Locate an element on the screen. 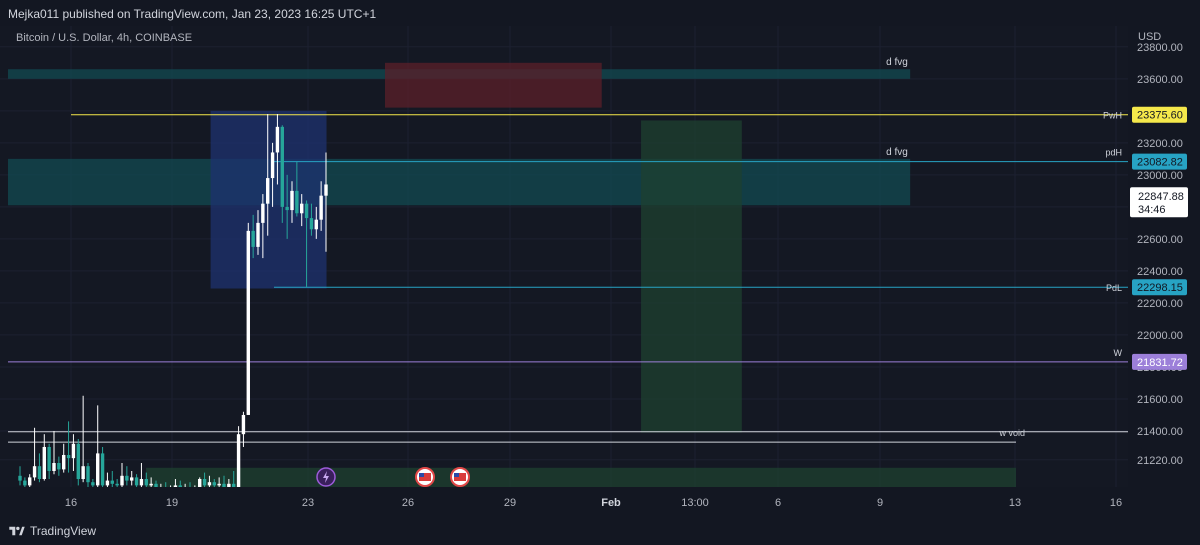 The image size is (1200, 545). time-tick-label: 9 is located at coordinates (880, 503).